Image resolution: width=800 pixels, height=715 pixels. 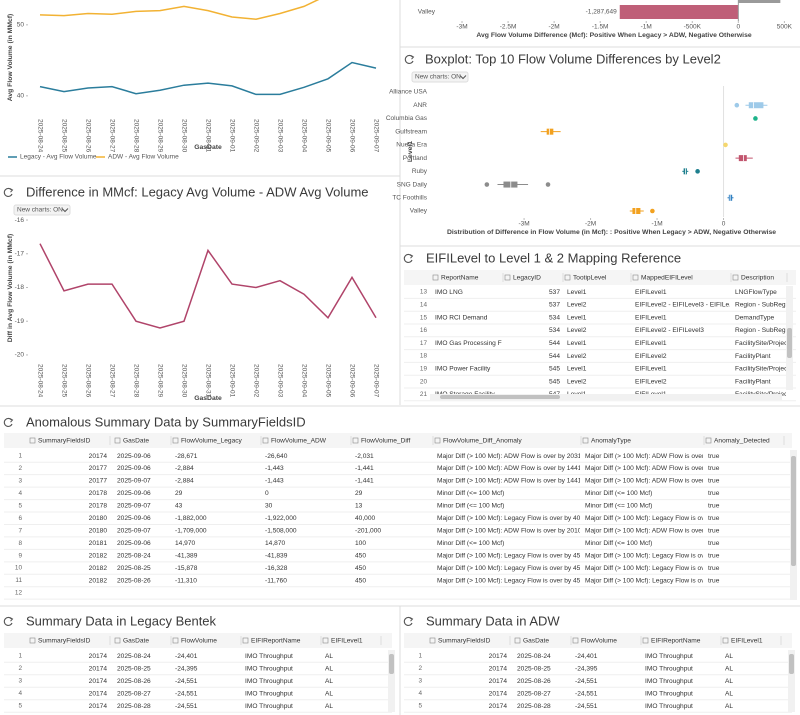 What do you see at coordinates (586, 656) in the screenshot?
I see `table-cell: -24,401` at bounding box center [586, 656].